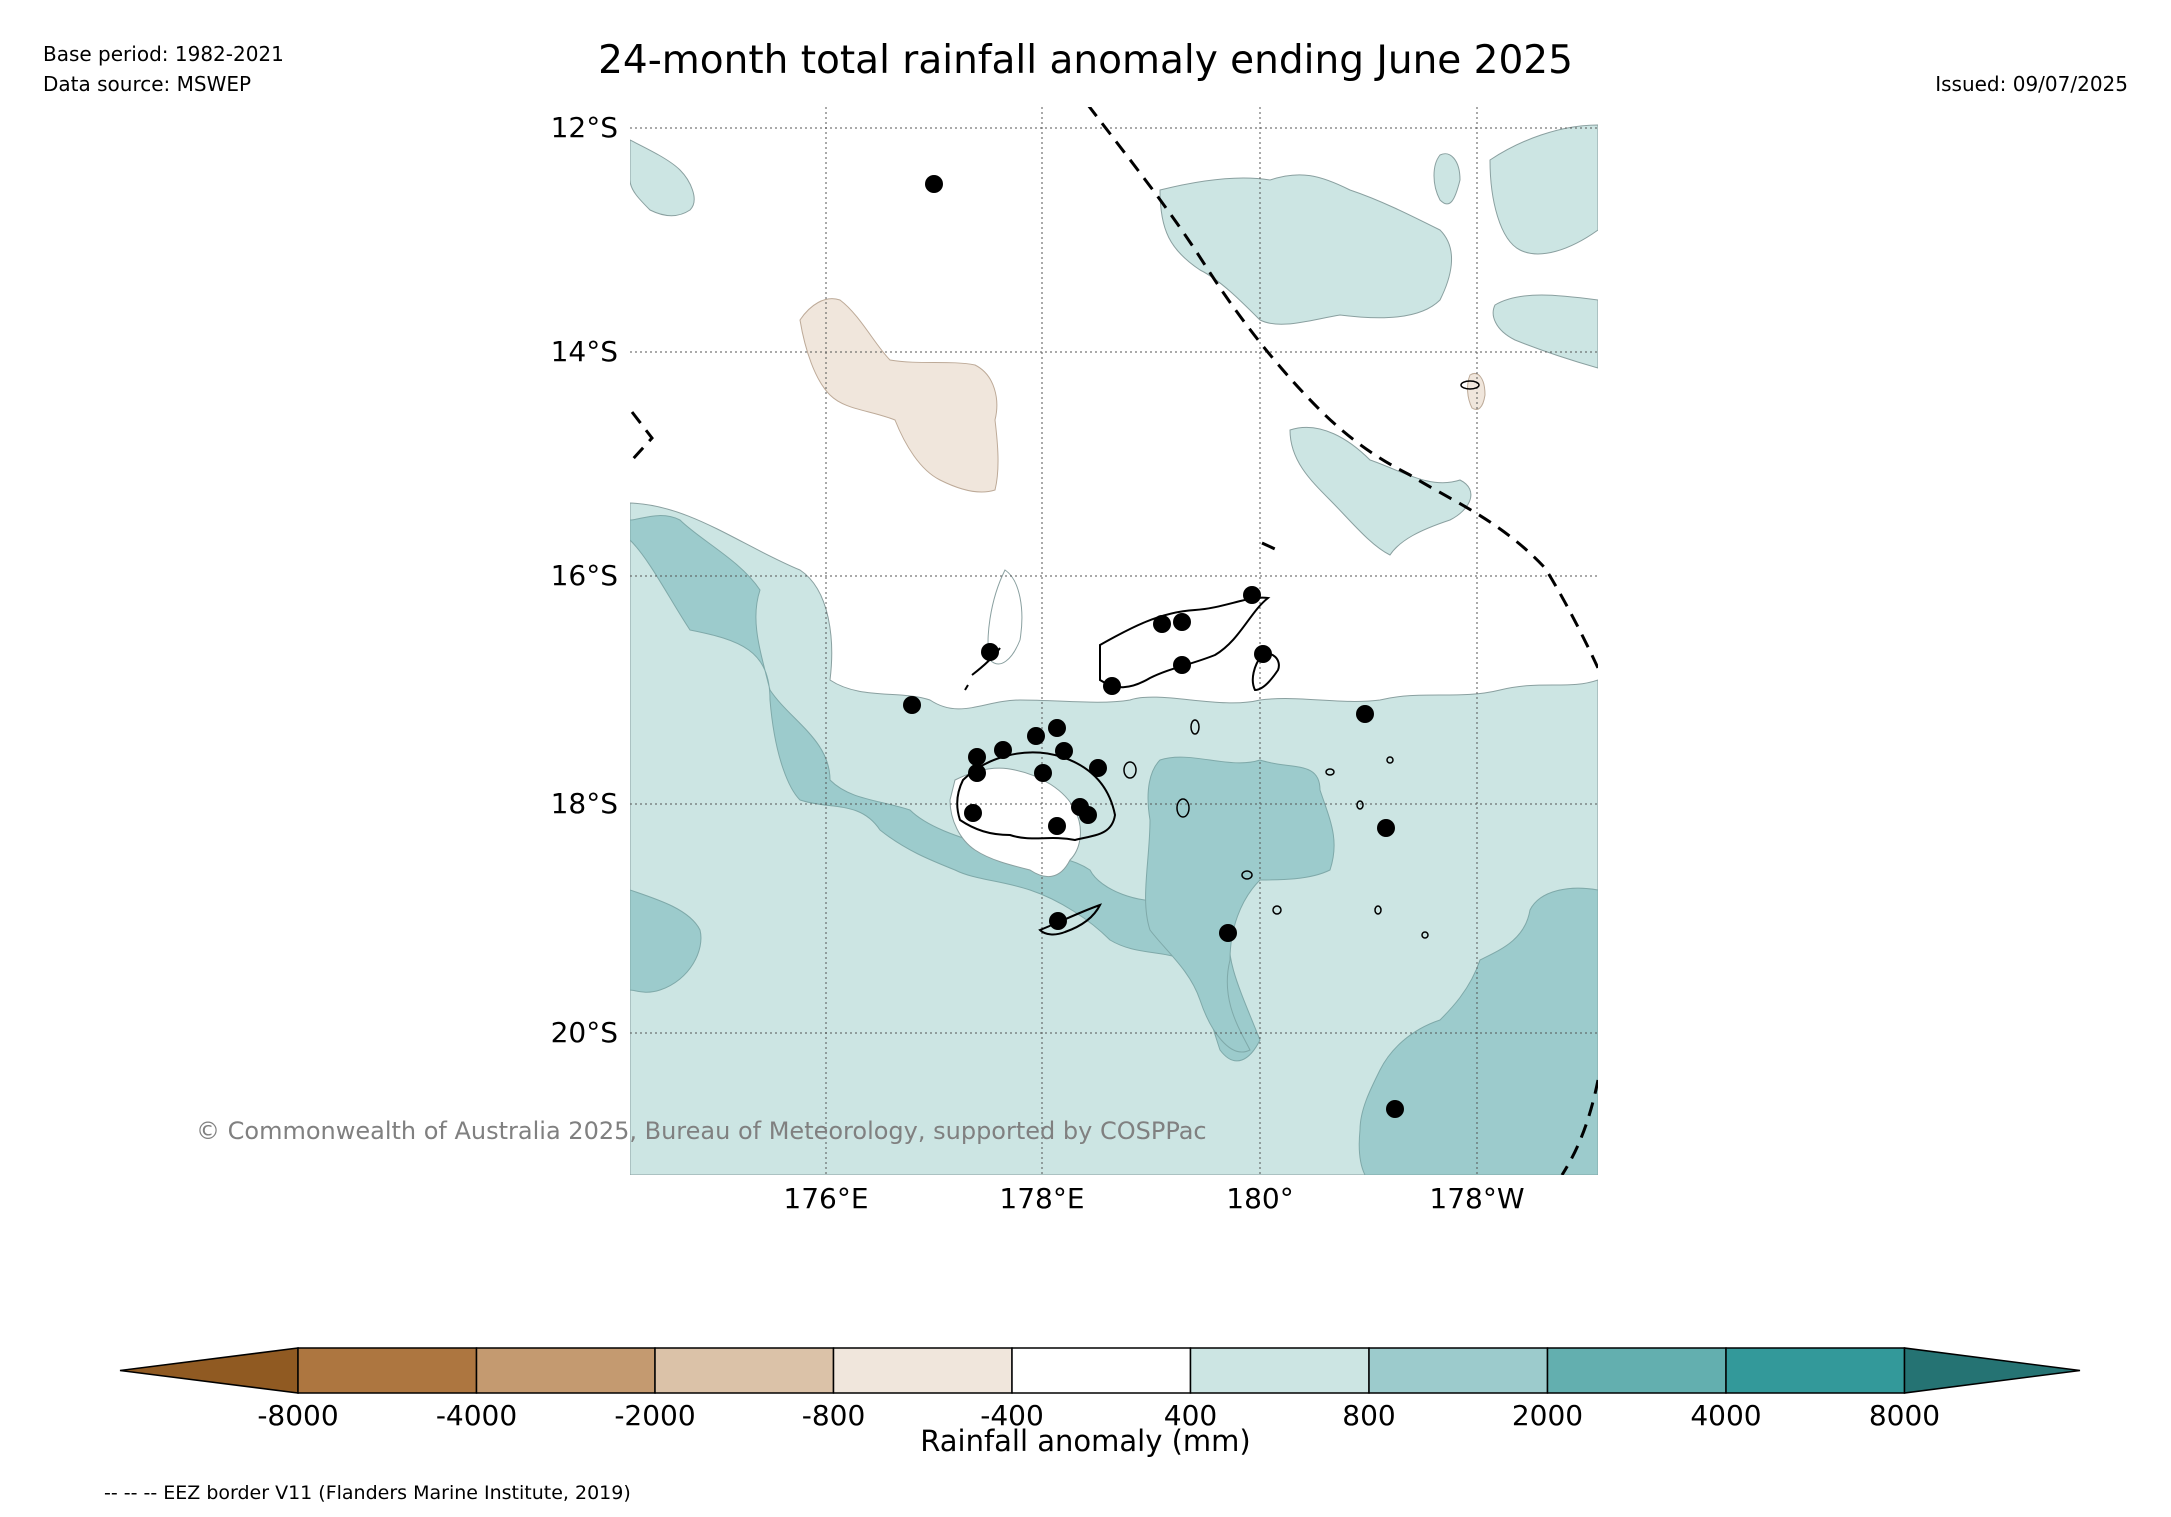  What do you see at coordinates (1368, 1415) in the screenshot?
I see `colorbar-tick-label: 800` at bounding box center [1368, 1415].